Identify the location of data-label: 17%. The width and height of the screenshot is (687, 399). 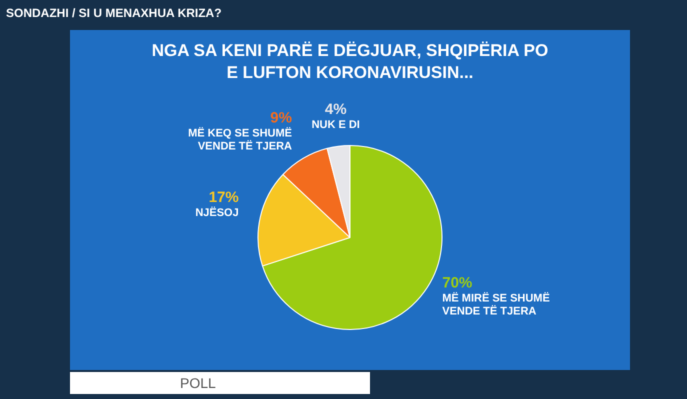
(223, 197).